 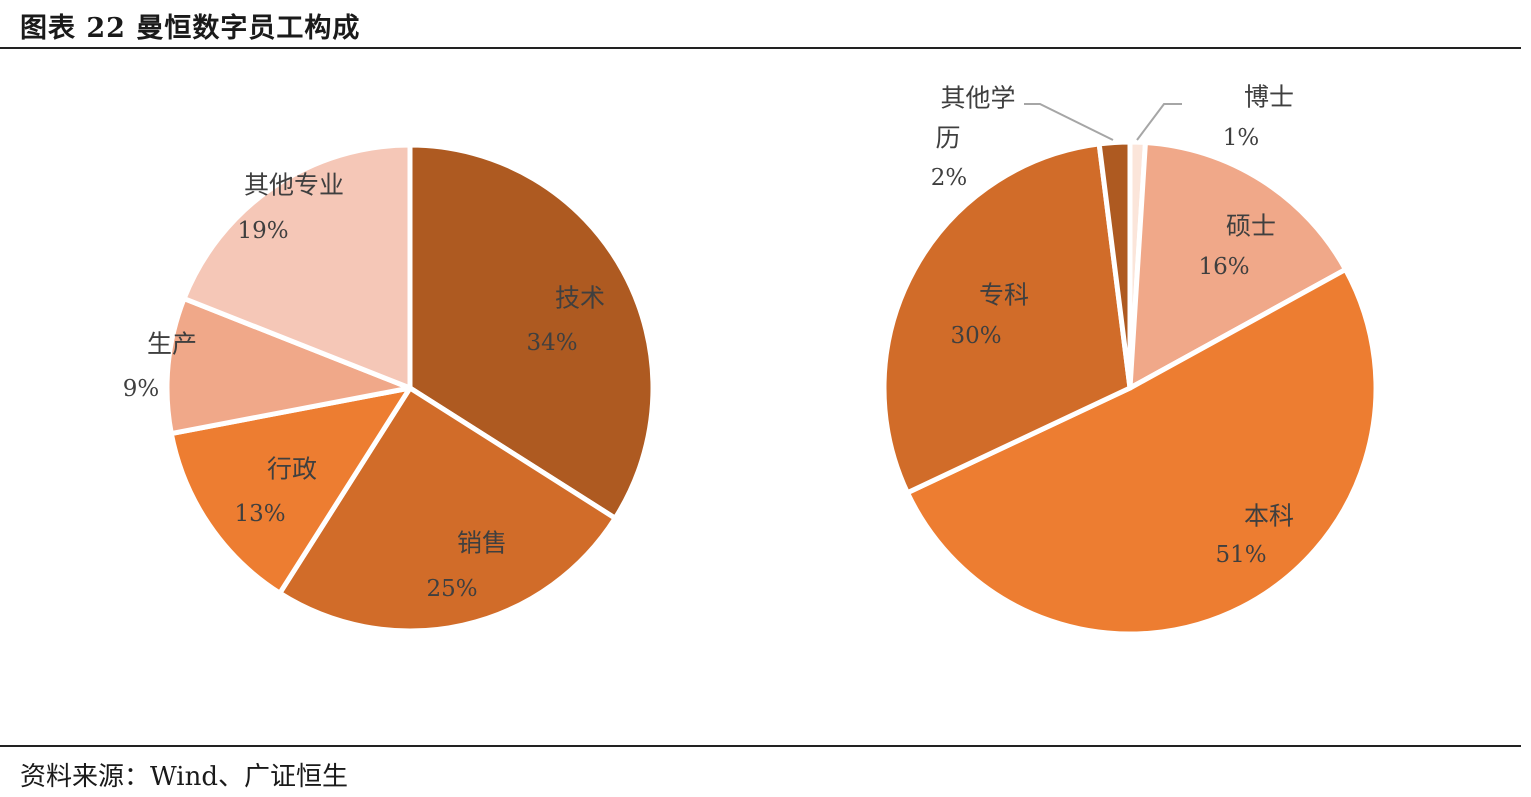 I want to click on pie-slice-other-education, so click(x=1114, y=265).